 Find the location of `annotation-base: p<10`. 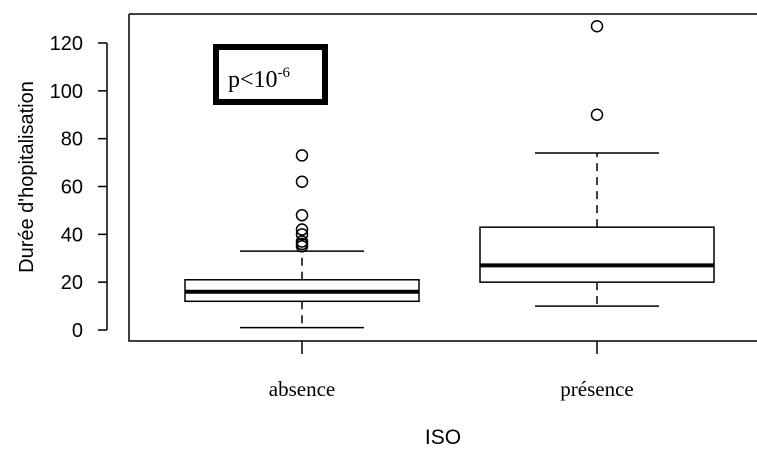

annotation-base: p<10 is located at coordinates (253, 80).